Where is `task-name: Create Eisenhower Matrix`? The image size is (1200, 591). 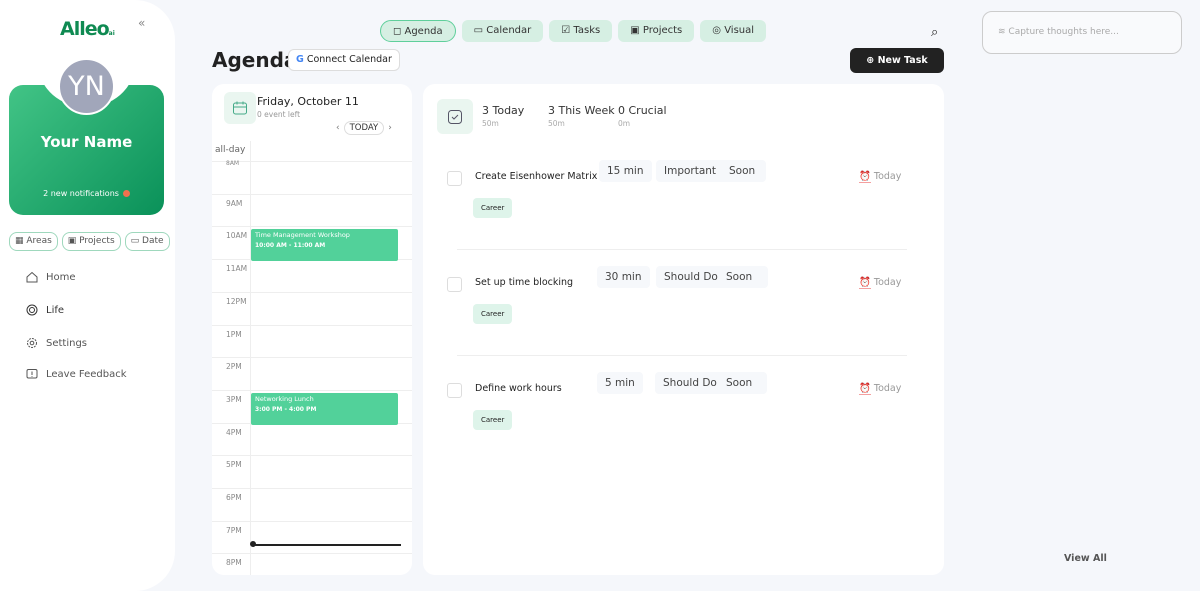 task-name: Create Eisenhower Matrix is located at coordinates (536, 176).